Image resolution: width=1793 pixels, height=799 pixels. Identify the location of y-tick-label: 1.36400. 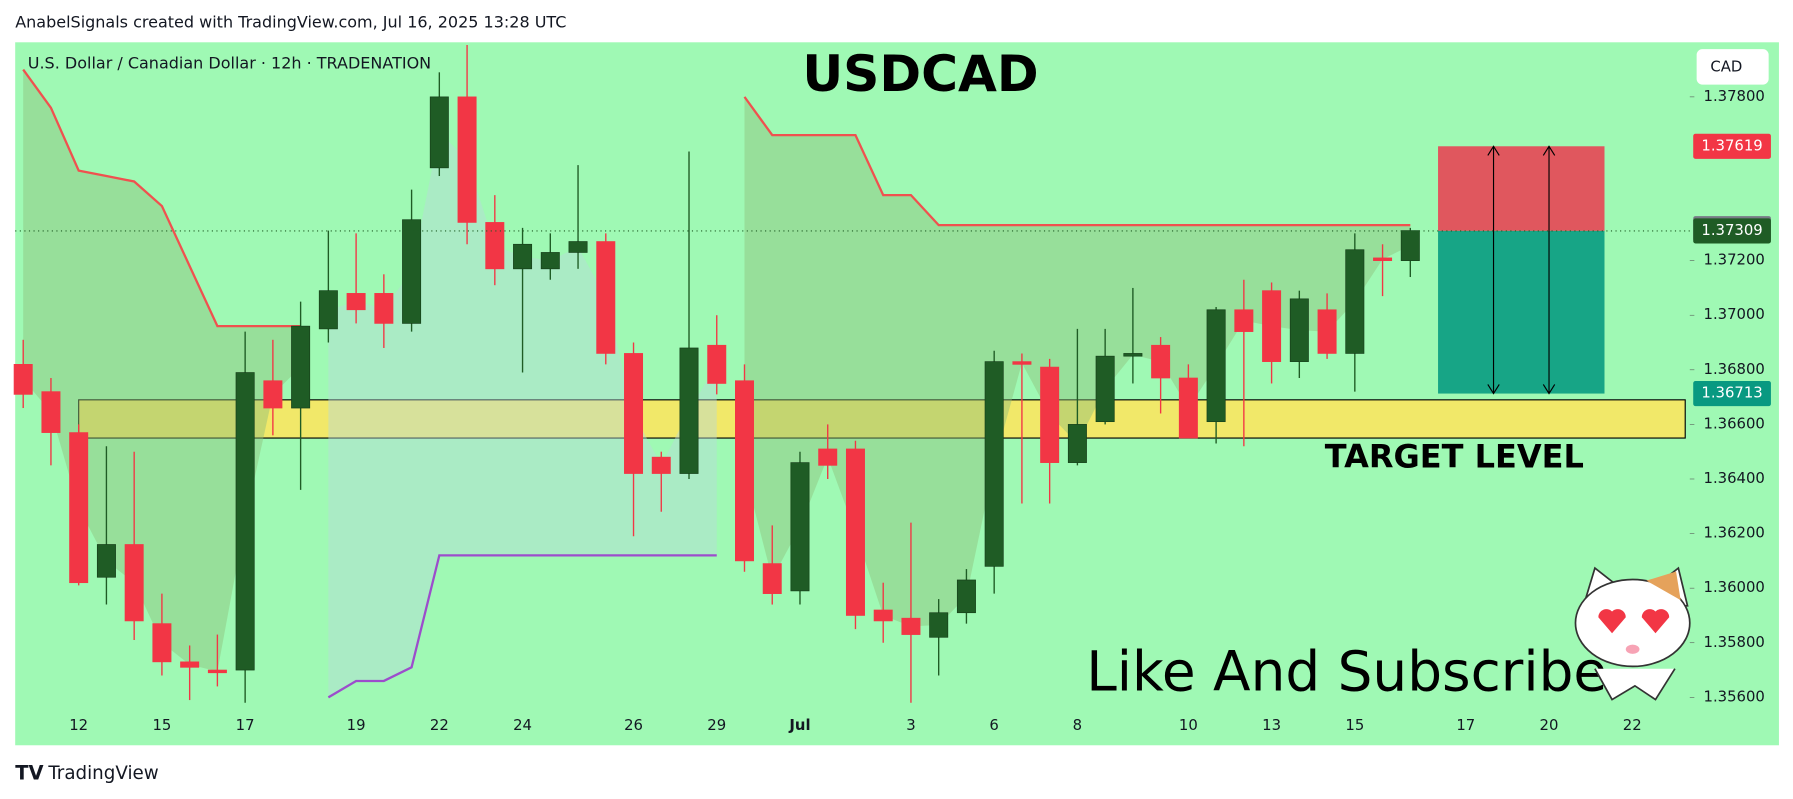
(1734, 478).